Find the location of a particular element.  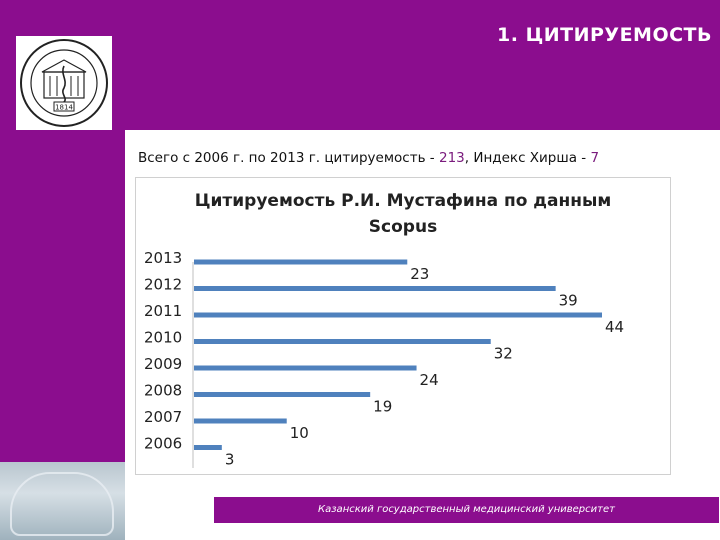

data-label-2007: 10 is located at coordinates (299, 433).